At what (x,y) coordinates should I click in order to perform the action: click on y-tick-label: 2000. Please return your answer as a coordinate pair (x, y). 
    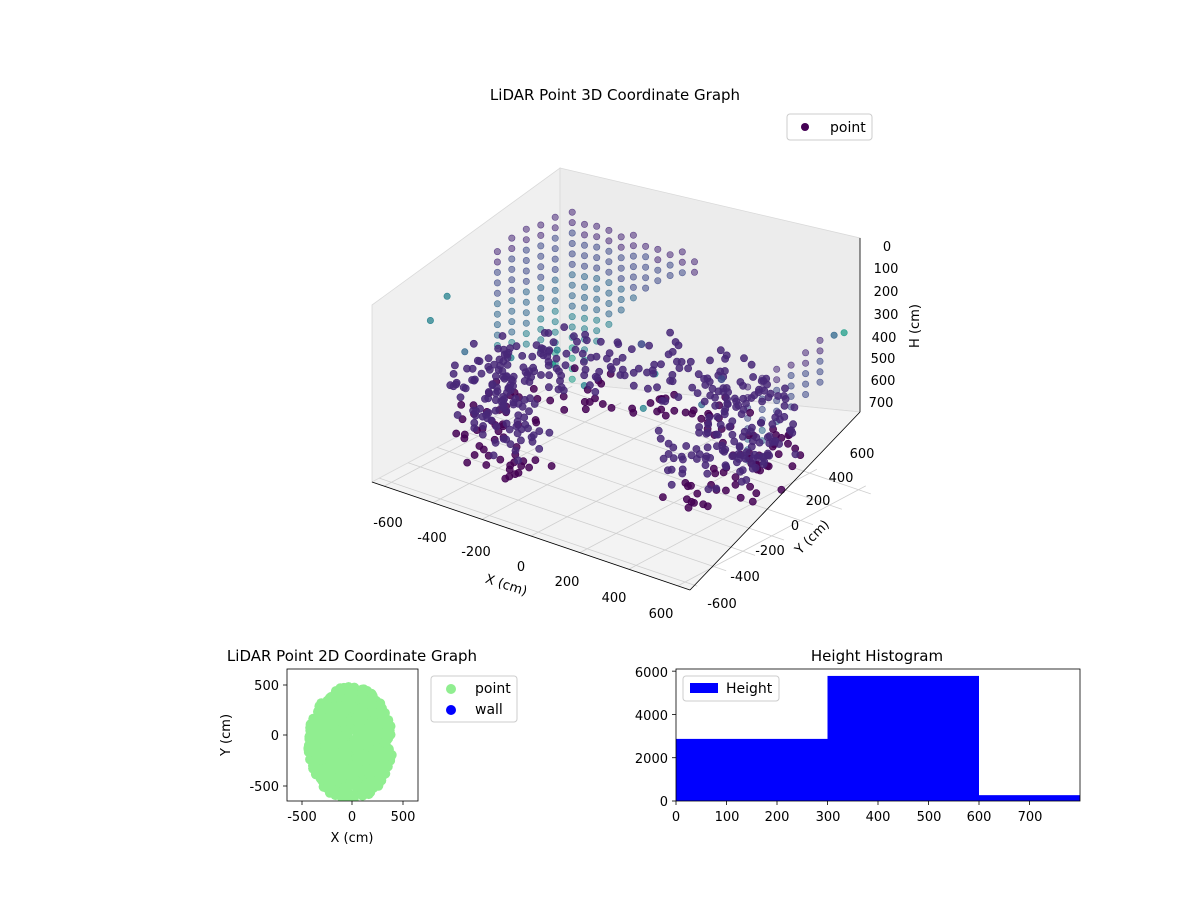
    Looking at the image, I should click on (651, 759).